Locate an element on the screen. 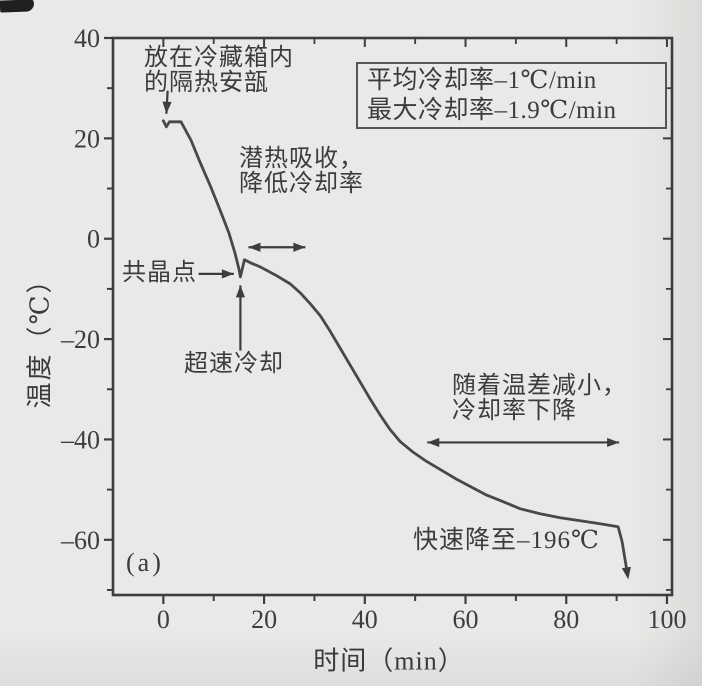 This screenshot has width=702, height=686. annotation-latent-line2: 降低冷却率 is located at coordinates (301, 184).